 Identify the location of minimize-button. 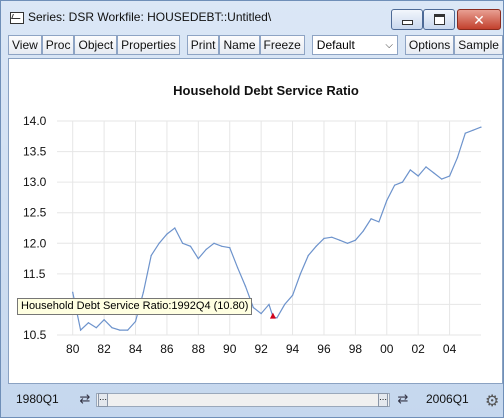
(407, 19).